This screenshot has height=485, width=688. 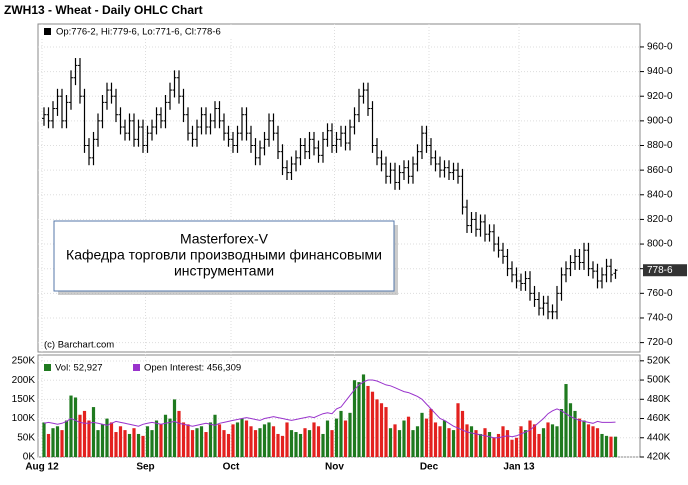 I want to click on y-tick-label: 760-0, so click(x=660, y=293).